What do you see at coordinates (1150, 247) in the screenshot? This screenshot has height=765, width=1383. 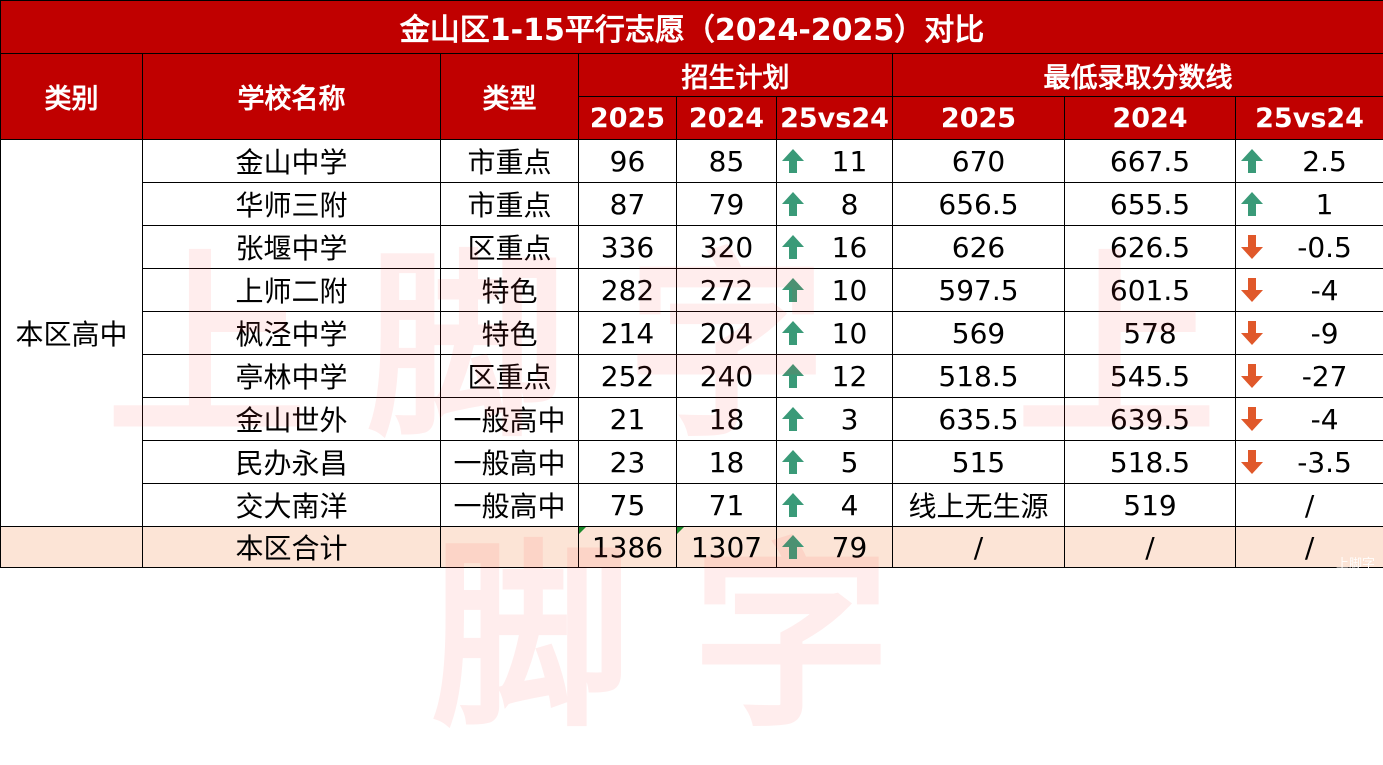 I see `score-2024: 626.5` at bounding box center [1150, 247].